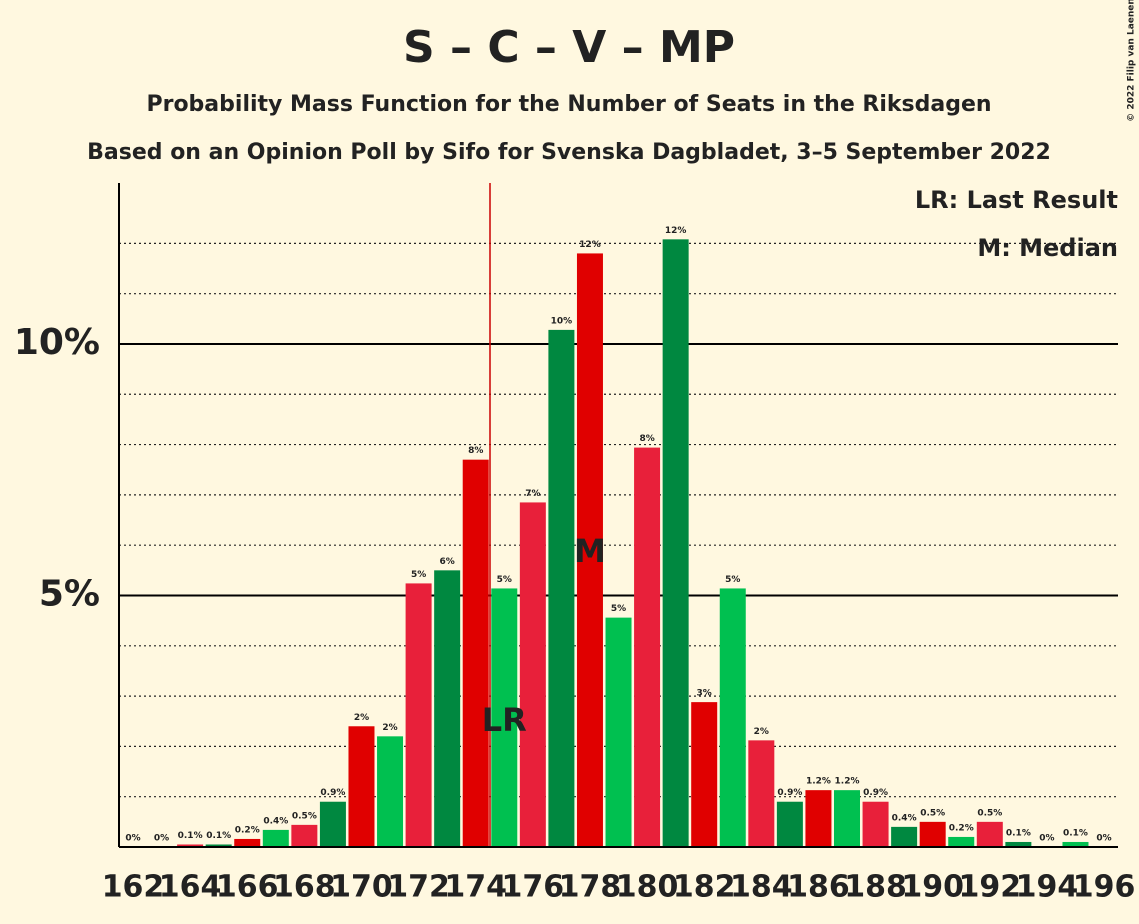 The width and height of the screenshot is (1139, 924). What do you see at coordinates (1047, 887) in the screenshot?
I see `x-tick-label: 194` at bounding box center [1047, 887].